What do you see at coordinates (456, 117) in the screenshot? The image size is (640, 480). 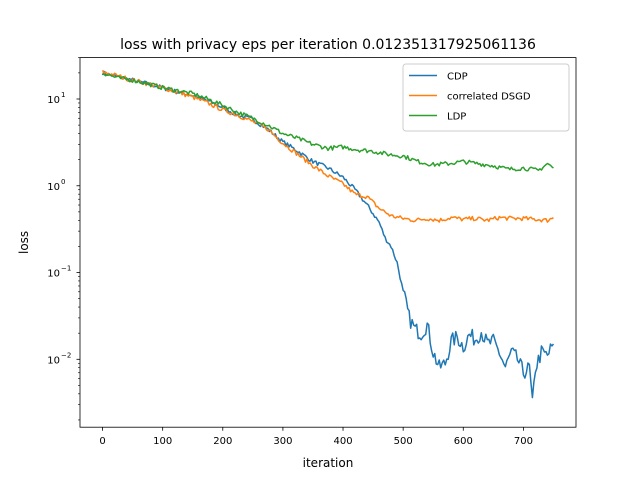 I see `legend-label-ldp: LDP` at bounding box center [456, 117].